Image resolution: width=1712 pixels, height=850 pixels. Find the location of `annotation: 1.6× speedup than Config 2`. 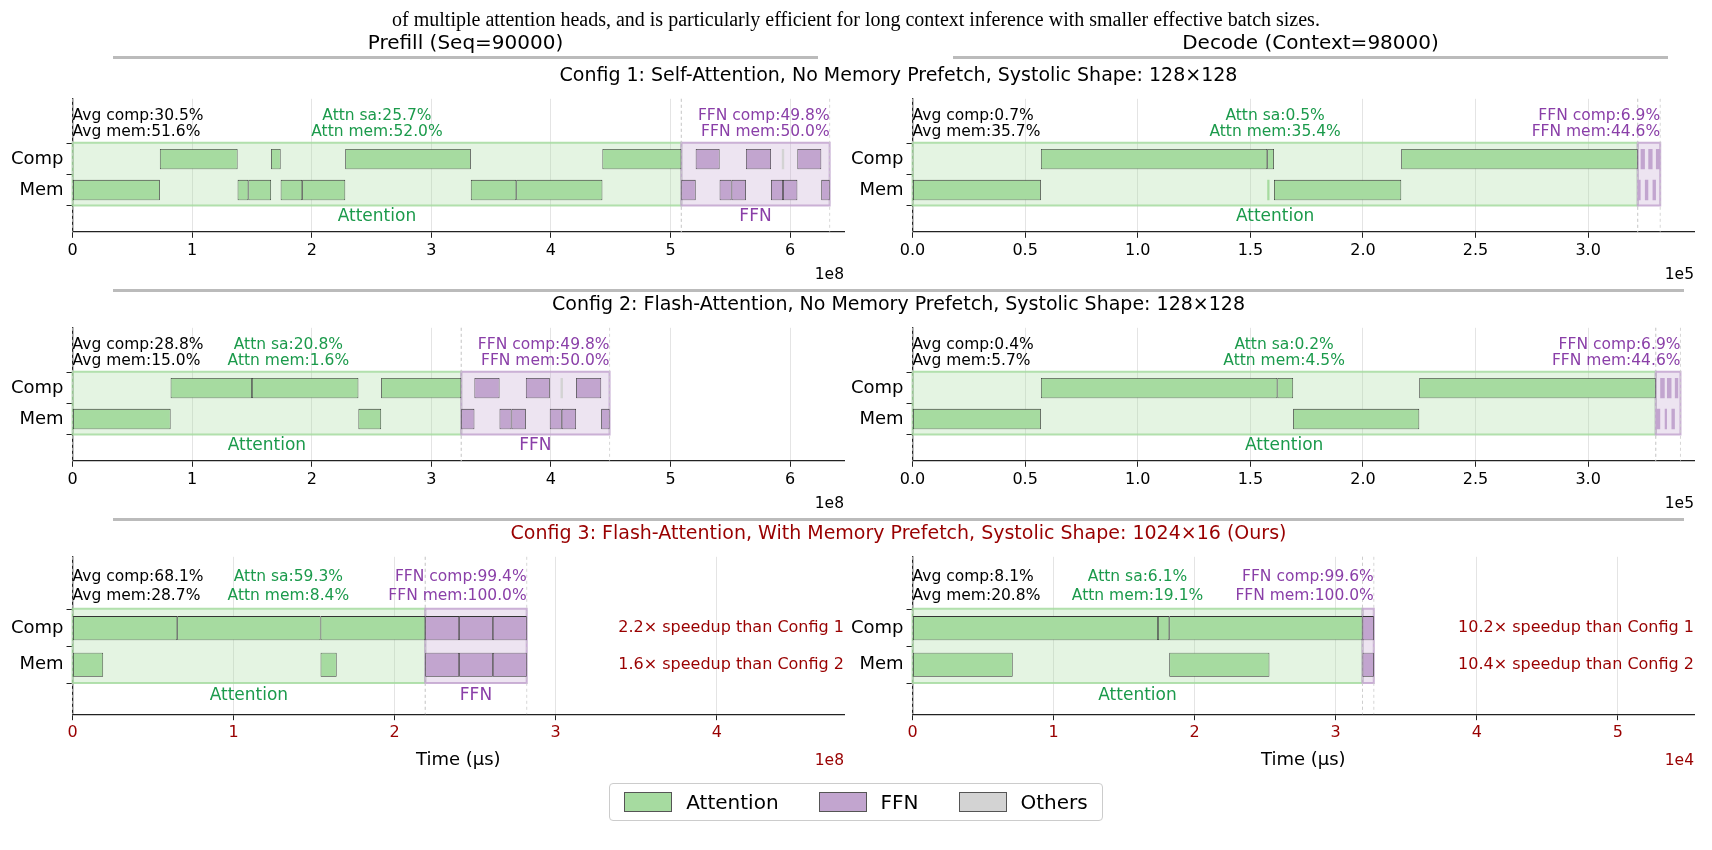

annotation: 1.6× speedup than Config 2 is located at coordinates (731, 663).